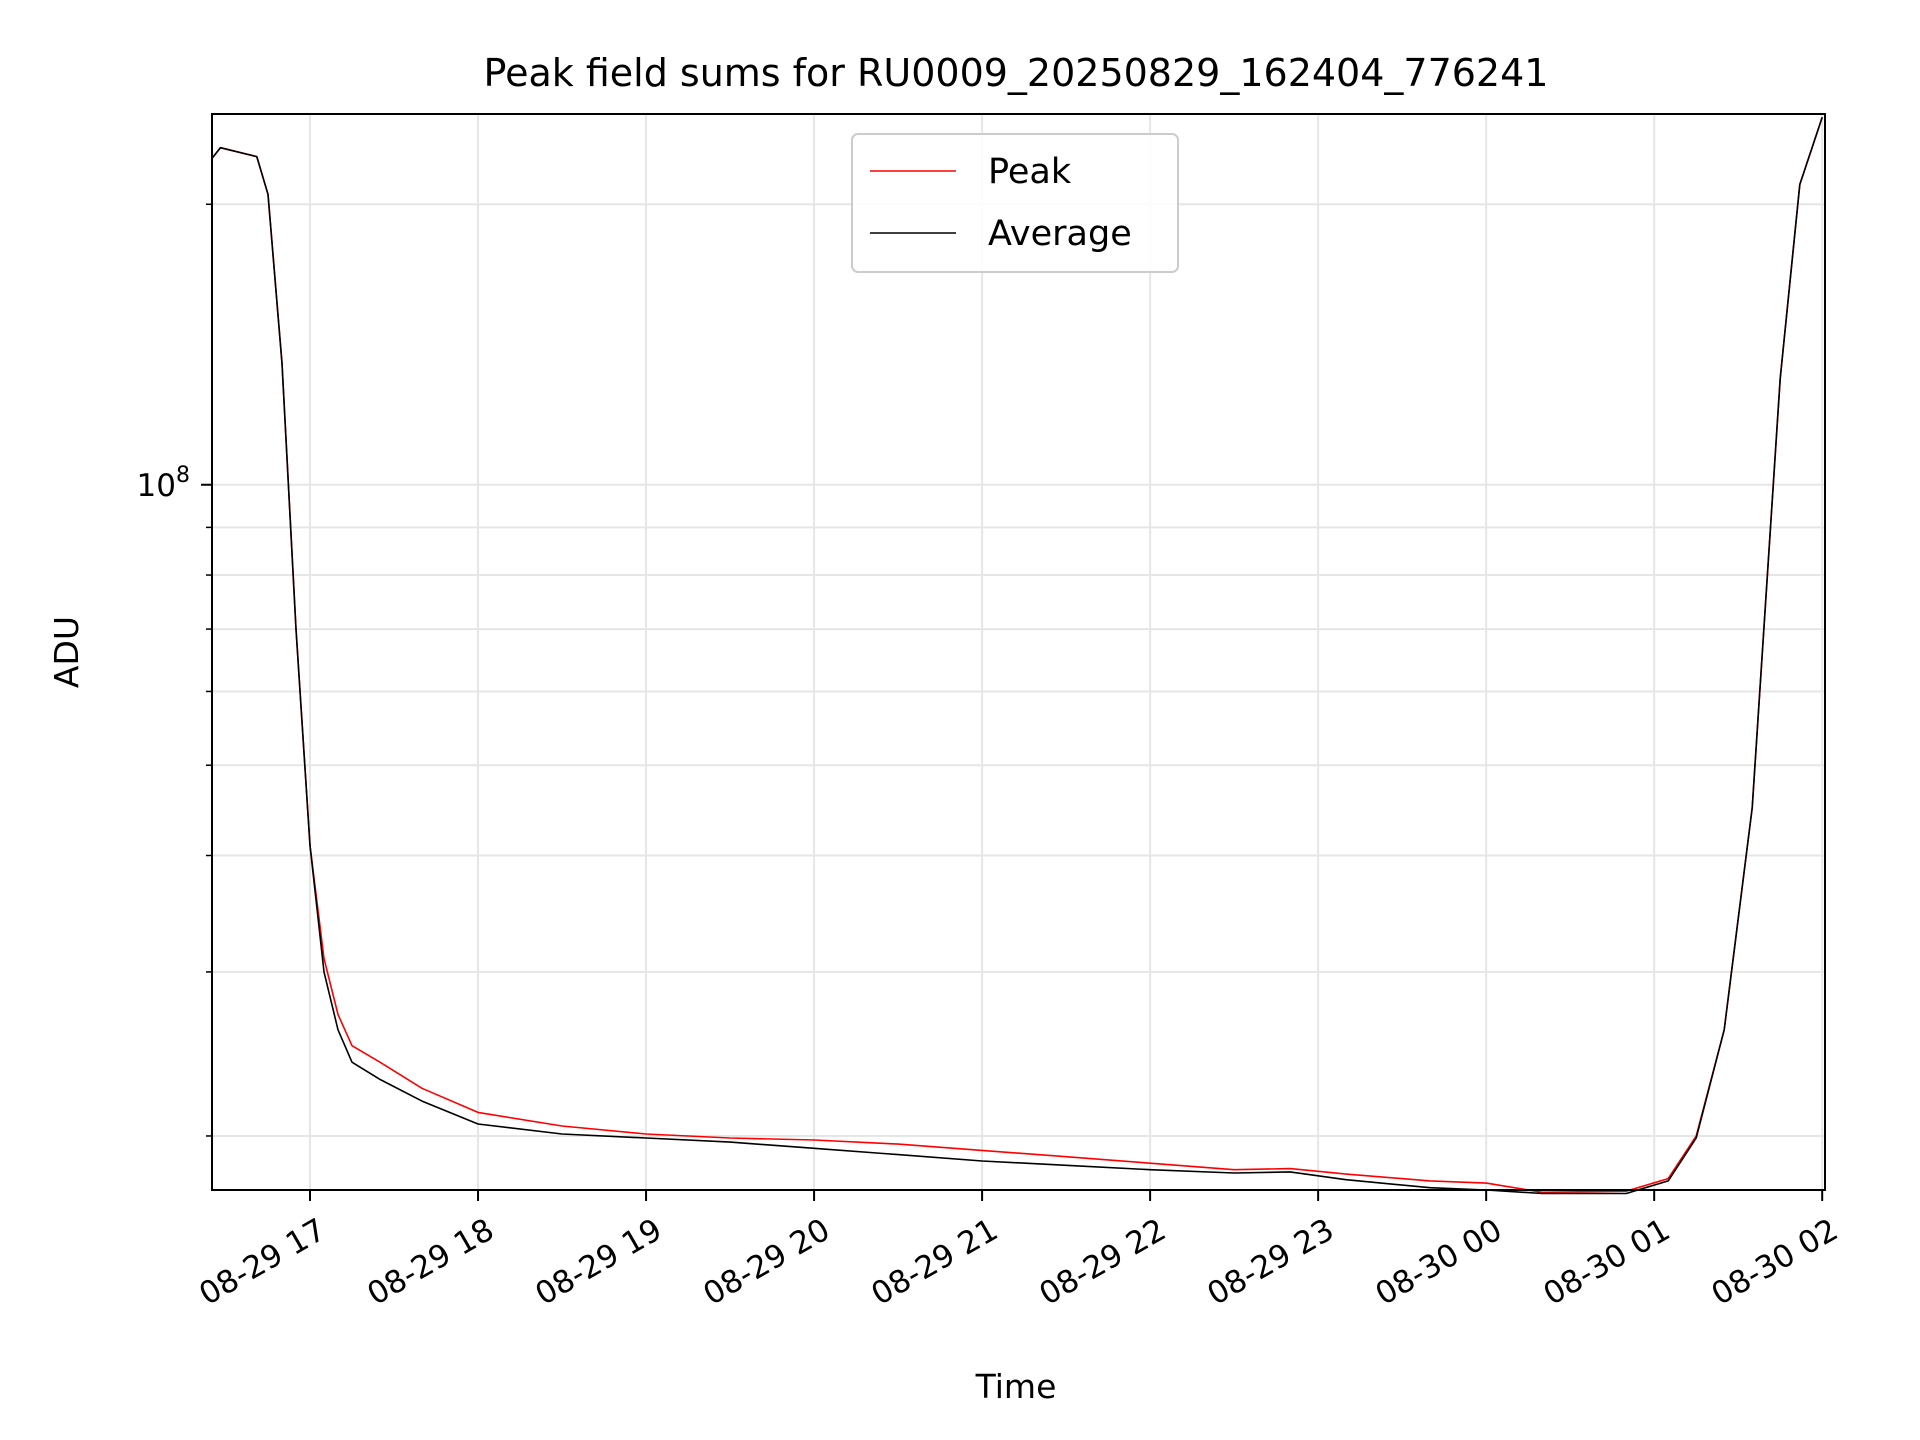 Image resolution: width=1920 pixels, height=1440 pixels. Describe the element at coordinates (174, 670) in the screenshot. I see `y-axis-ticks: 108` at that location.